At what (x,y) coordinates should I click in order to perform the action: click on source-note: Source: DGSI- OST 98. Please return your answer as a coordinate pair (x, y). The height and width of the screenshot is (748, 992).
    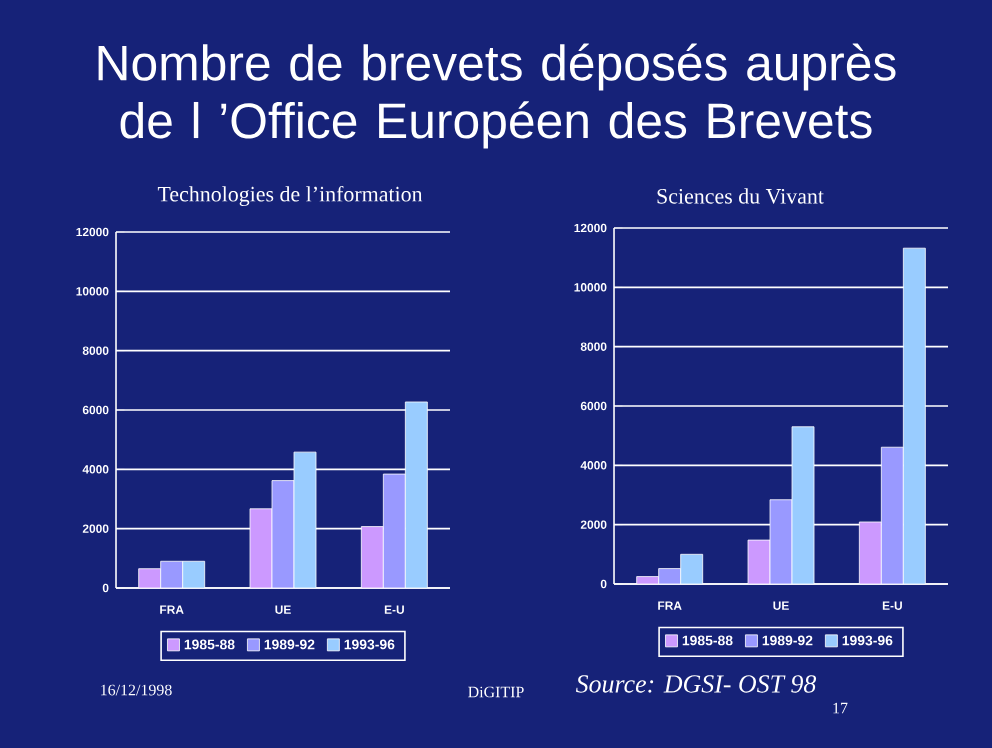
    Looking at the image, I should click on (696, 684).